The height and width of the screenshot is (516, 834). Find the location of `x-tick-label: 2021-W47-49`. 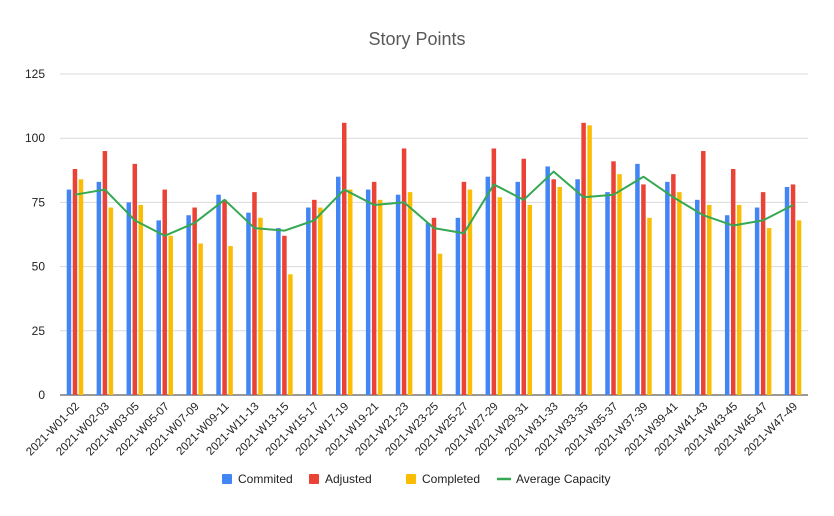

x-tick-label: 2021-W47-49 is located at coordinates (771, 430).